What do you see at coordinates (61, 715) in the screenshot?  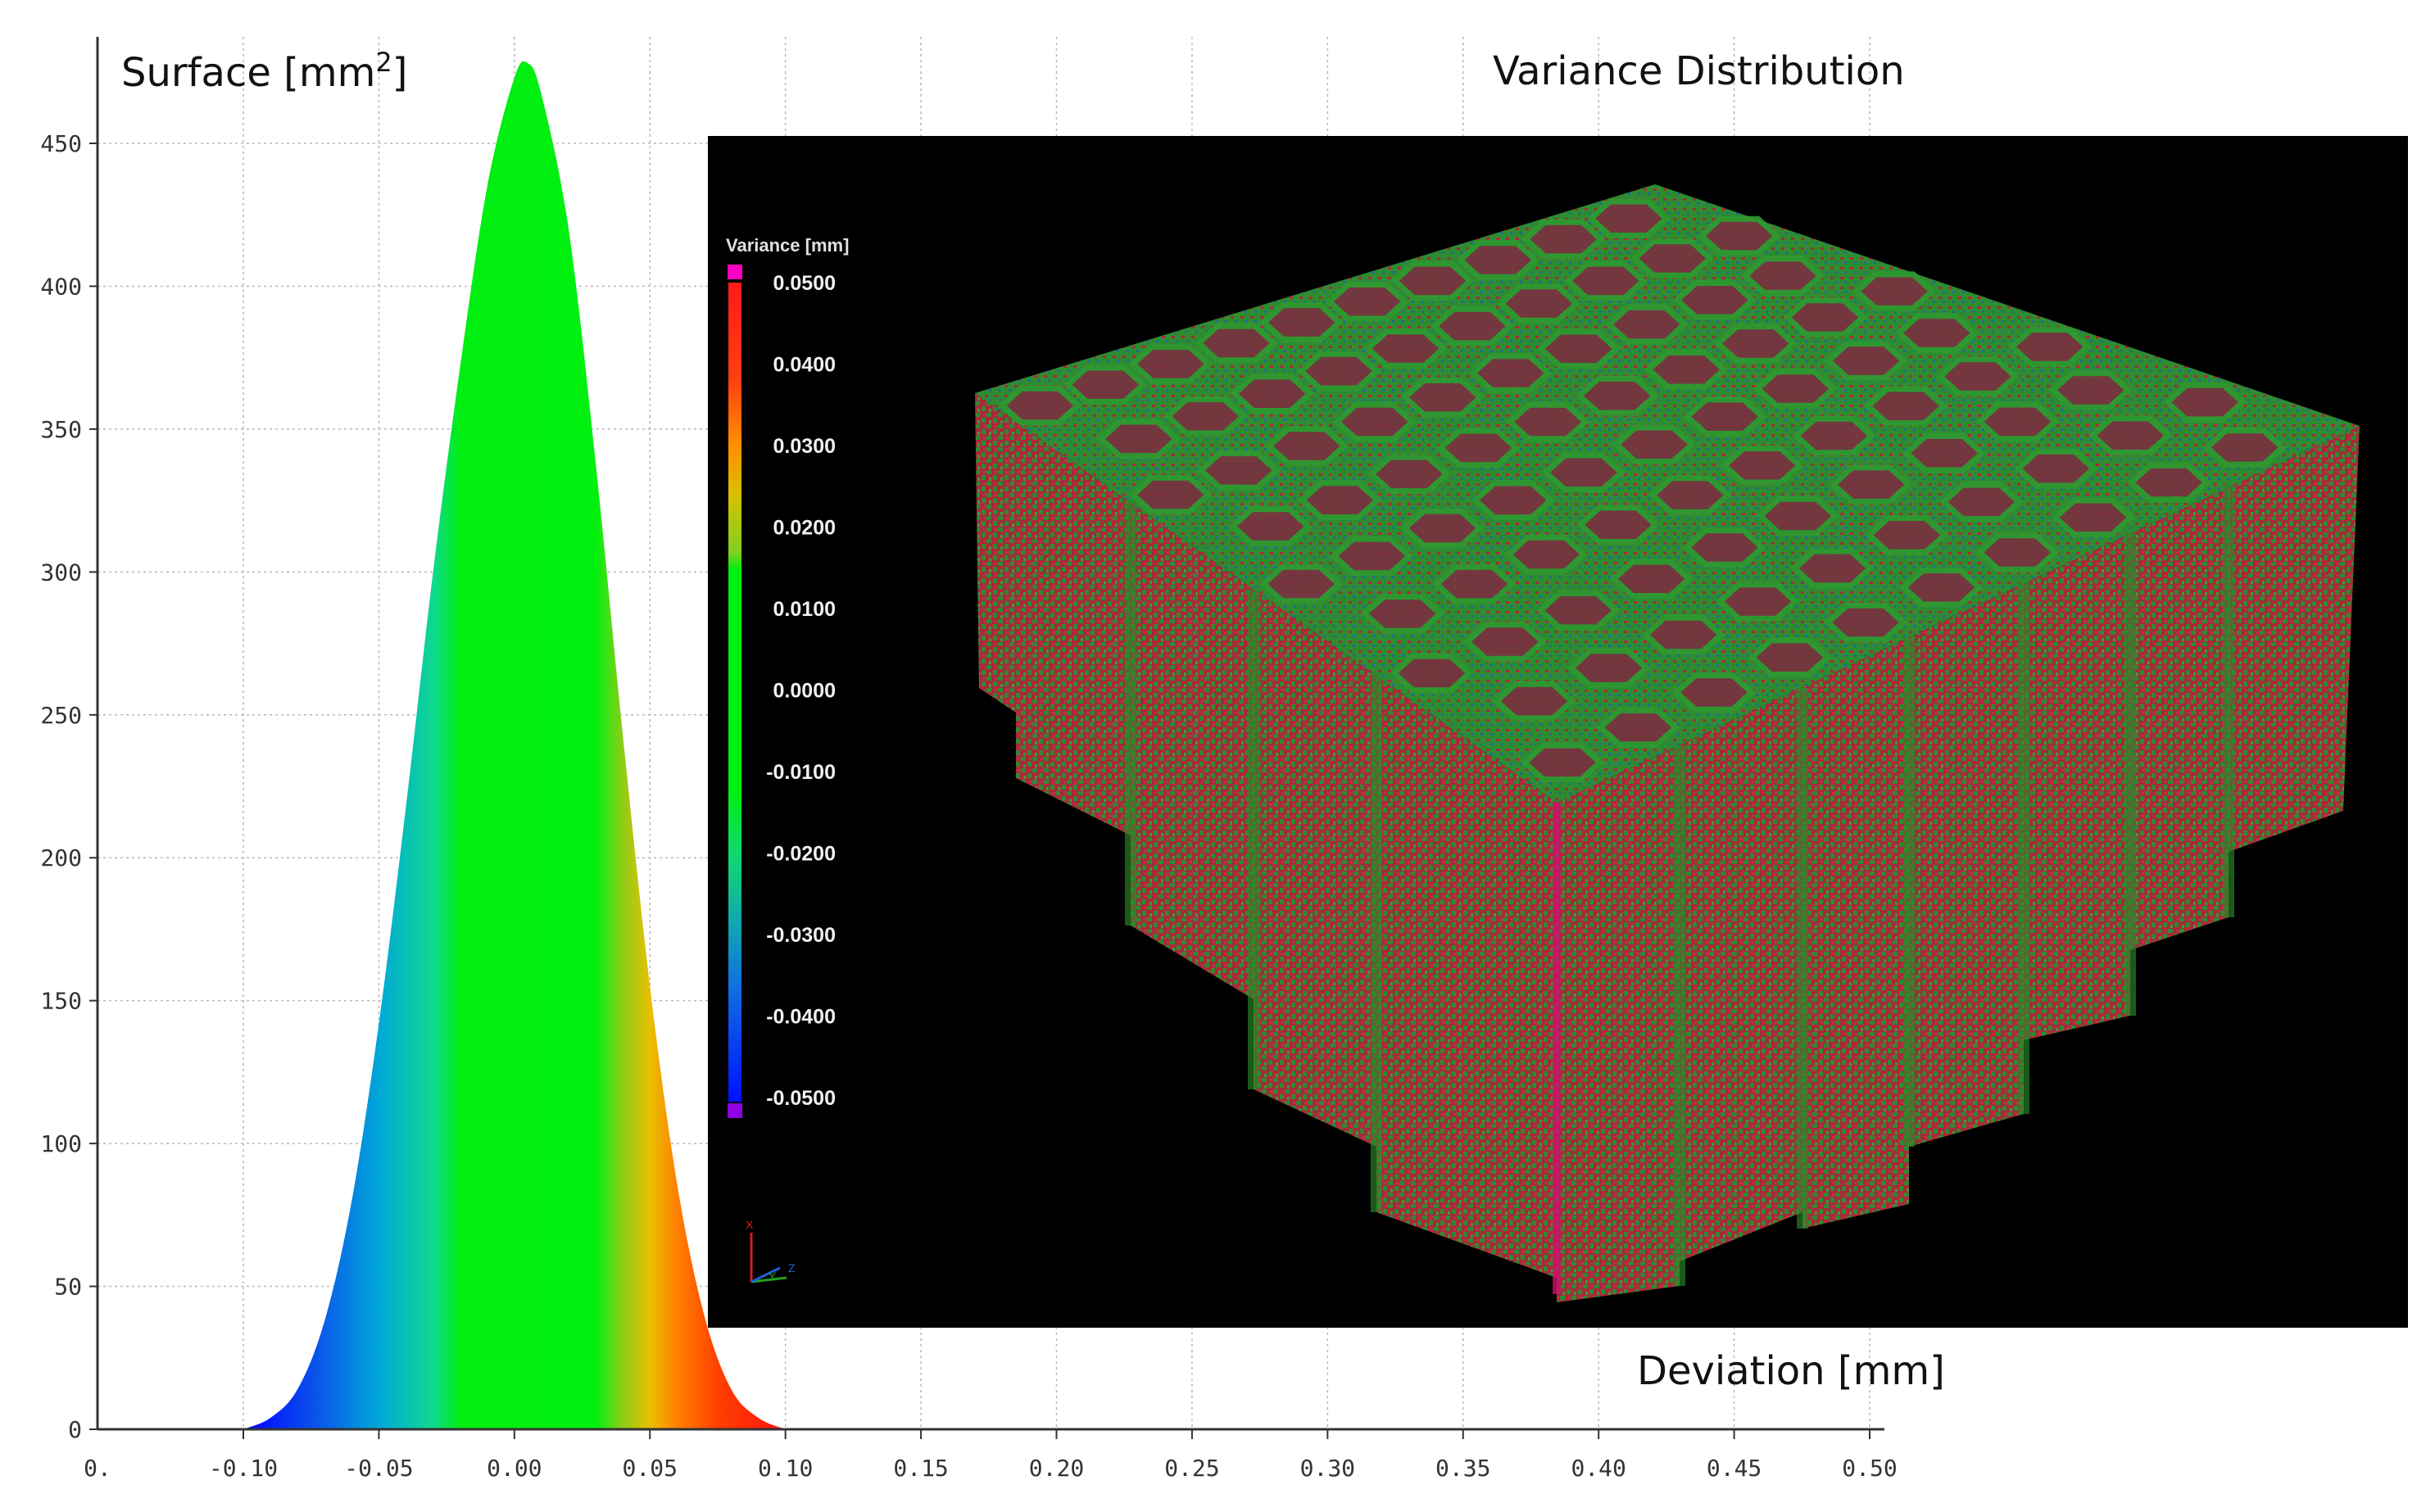 I see `y-tick-label: 250` at bounding box center [61, 715].